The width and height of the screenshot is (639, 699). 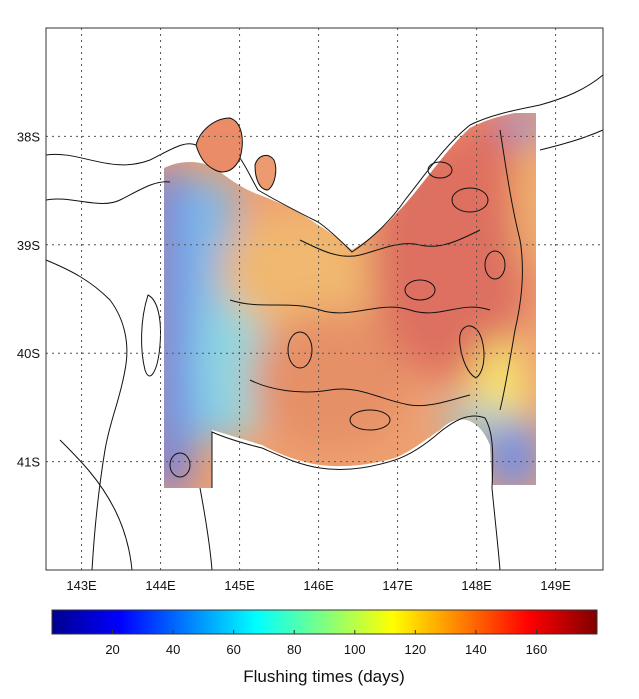 What do you see at coordinates (206, 529) in the screenshot?
I see `tasmania-west-contour` at bounding box center [206, 529].